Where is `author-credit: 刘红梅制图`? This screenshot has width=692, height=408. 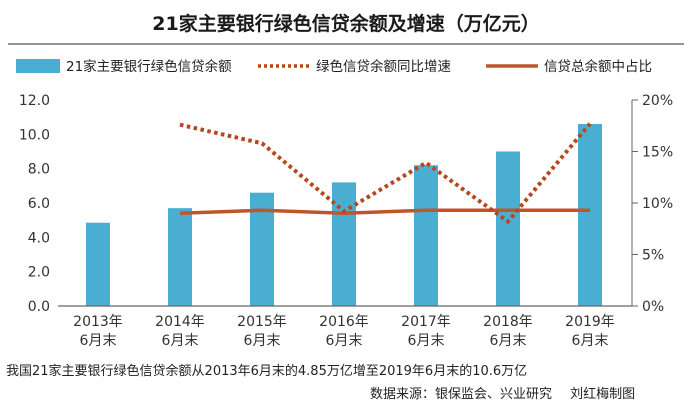
author-credit: 刘红梅制图 is located at coordinates (603, 394).